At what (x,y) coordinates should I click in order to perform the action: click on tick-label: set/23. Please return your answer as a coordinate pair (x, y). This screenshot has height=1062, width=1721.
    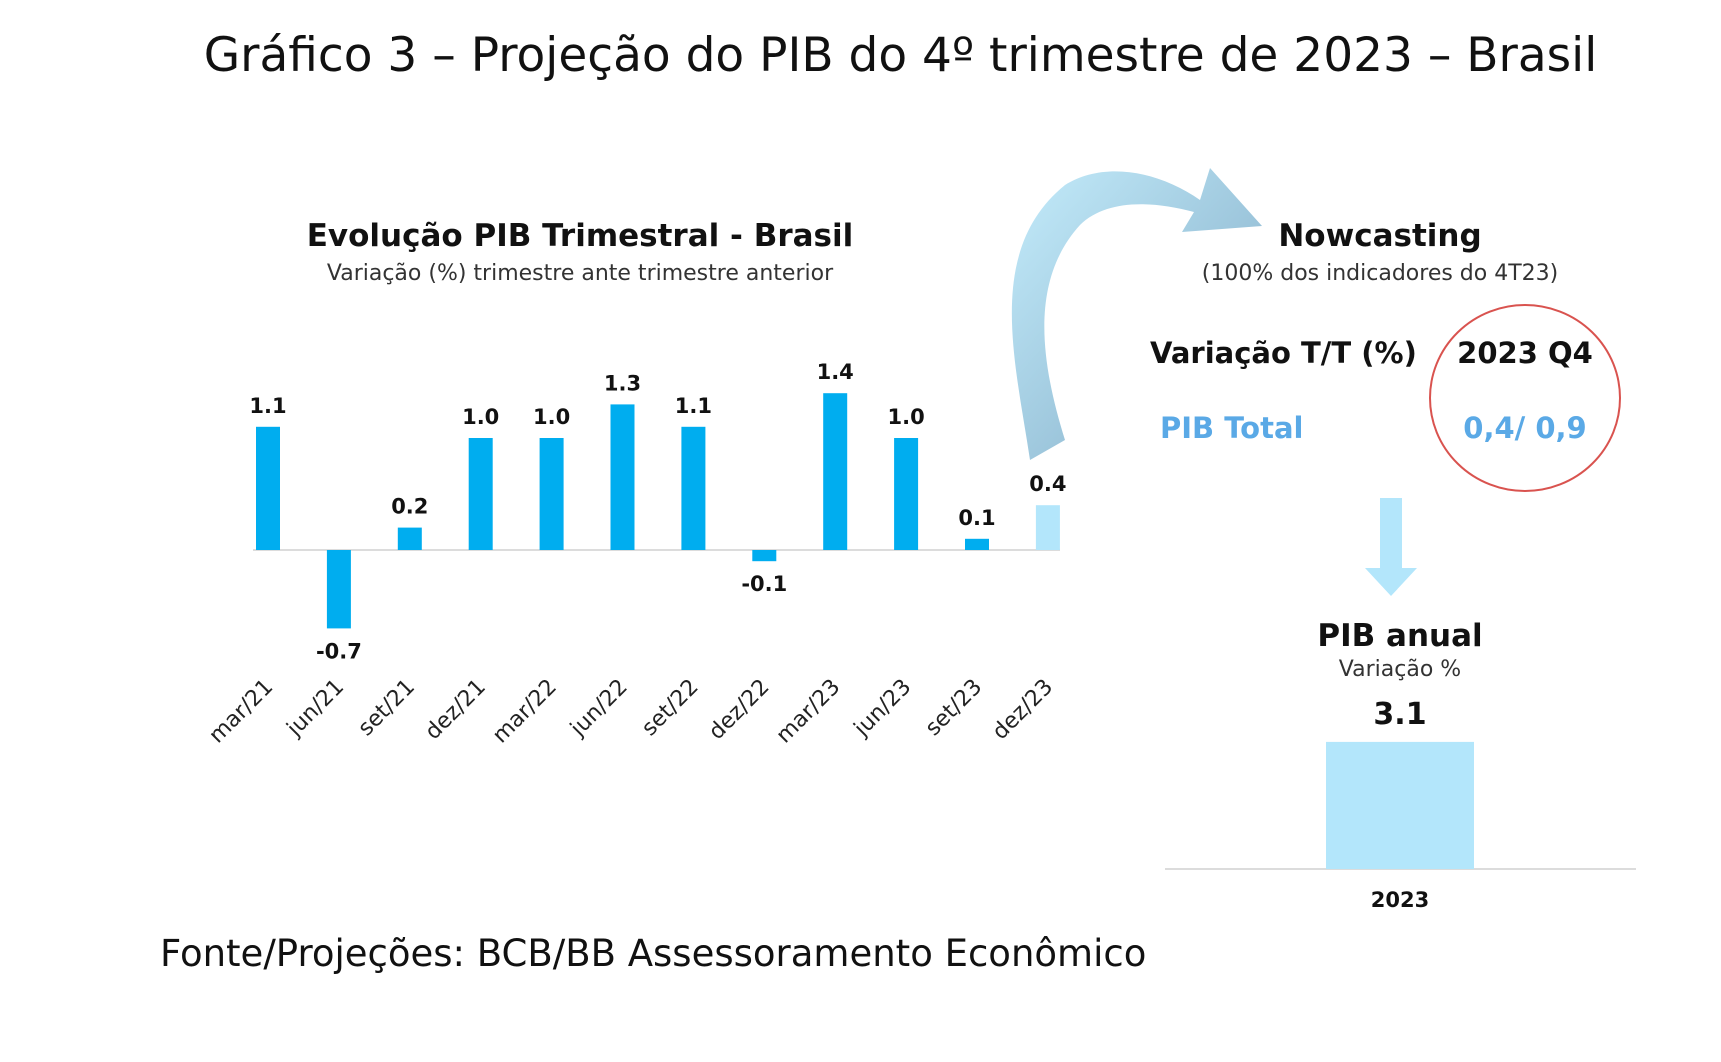
    Looking at the image, I should click on (954, 708).